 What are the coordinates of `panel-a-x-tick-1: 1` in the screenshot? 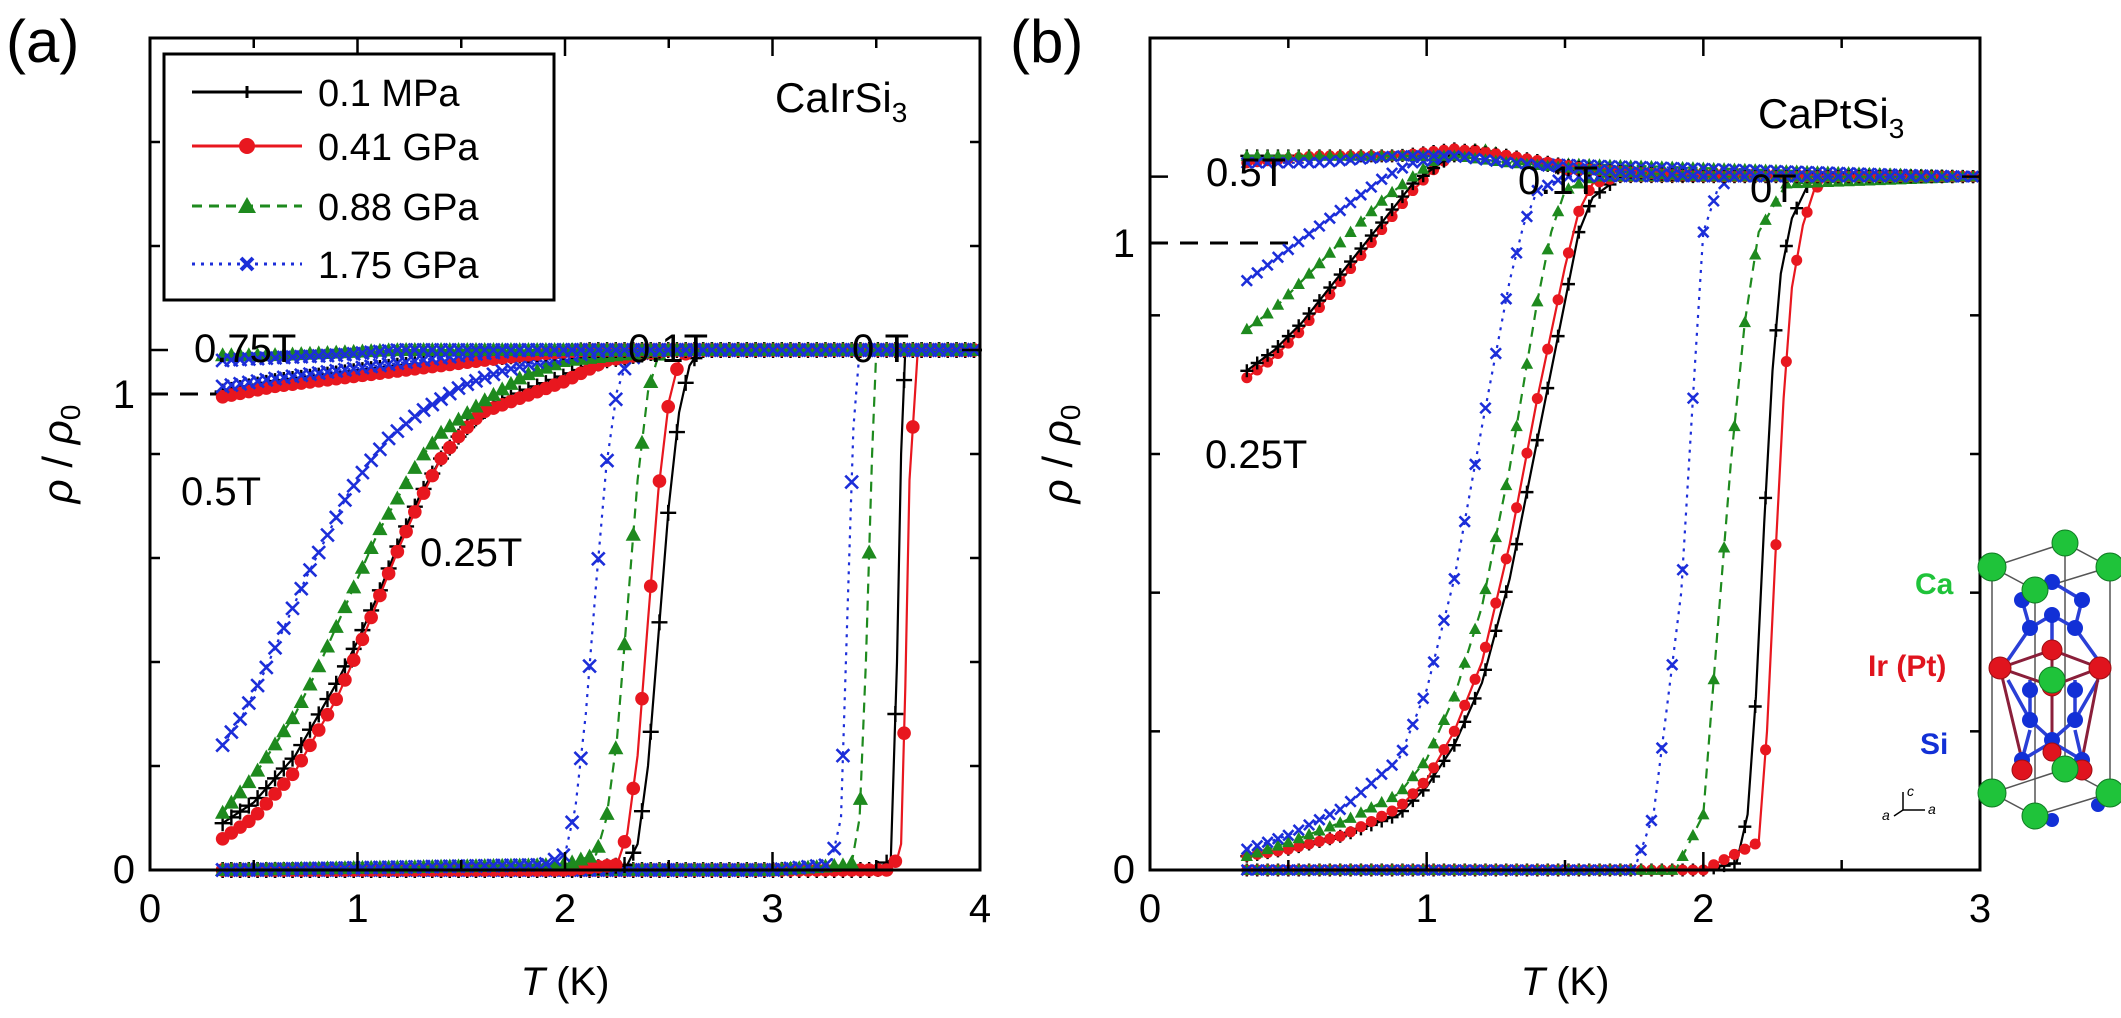 It's located at (357, 909).